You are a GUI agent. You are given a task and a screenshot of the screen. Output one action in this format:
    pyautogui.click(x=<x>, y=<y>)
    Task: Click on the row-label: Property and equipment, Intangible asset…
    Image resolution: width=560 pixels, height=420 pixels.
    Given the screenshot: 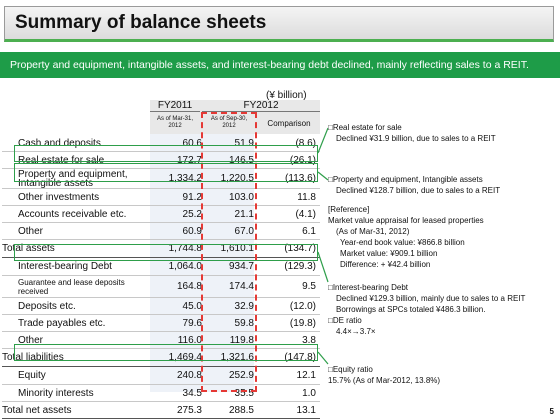 What is the action you would take?
    pyautogui.click(x=73, y=178)
    